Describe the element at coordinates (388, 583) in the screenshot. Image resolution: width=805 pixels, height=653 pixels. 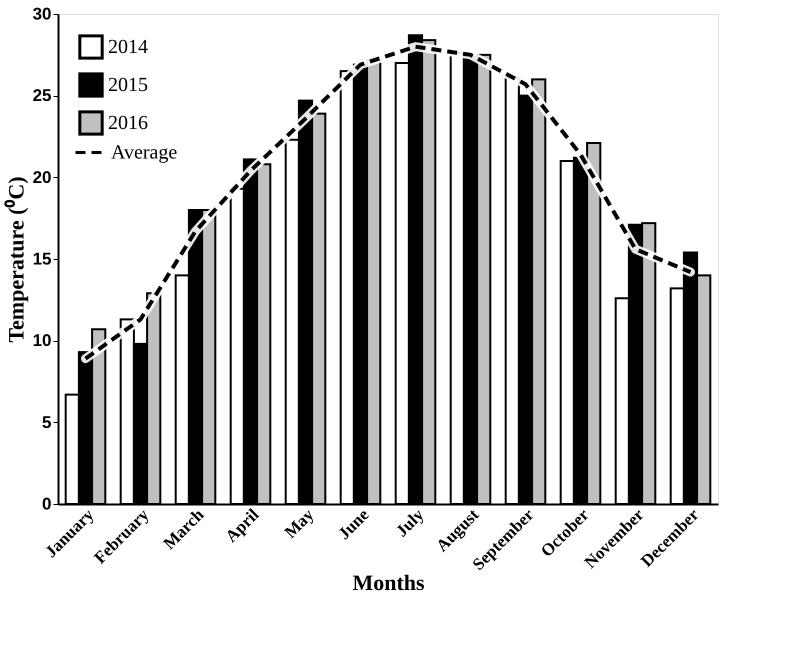
I see `x-axis-title: Months` at that location.